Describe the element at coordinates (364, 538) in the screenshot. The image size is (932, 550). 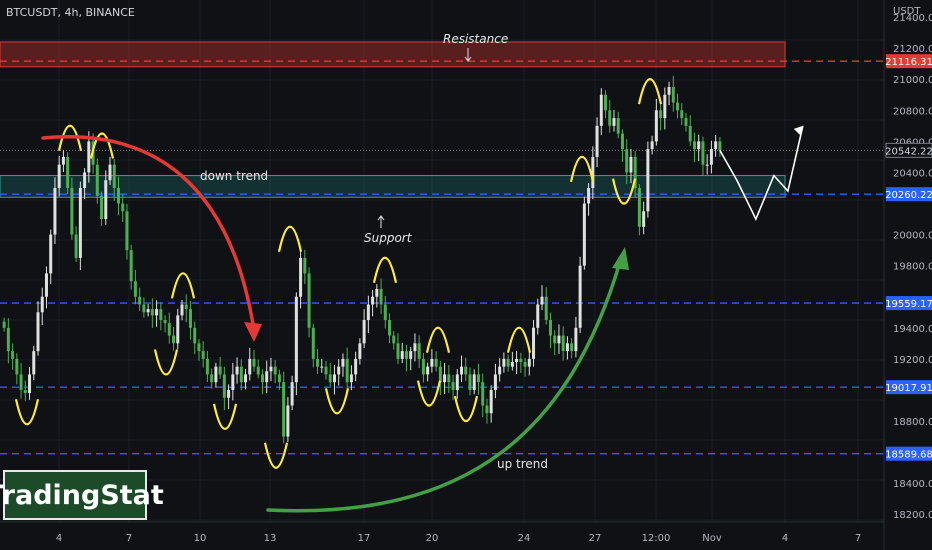
I see `x-tick-label: 17` at that location.